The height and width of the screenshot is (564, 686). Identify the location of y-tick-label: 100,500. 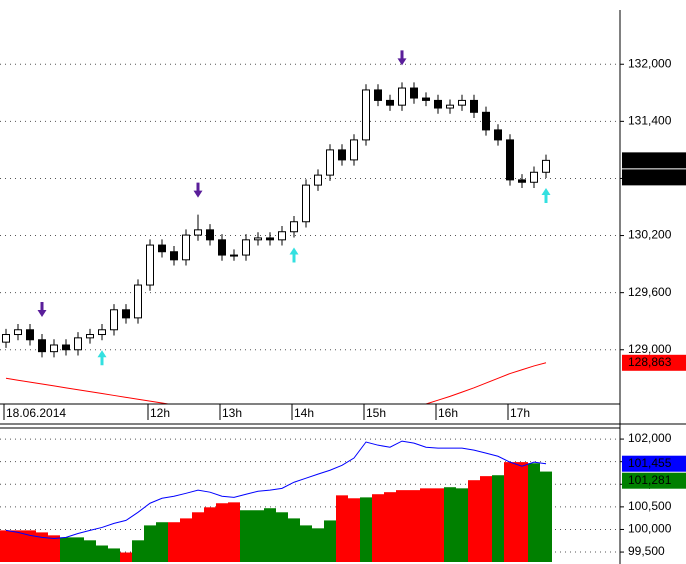
(650, 506).